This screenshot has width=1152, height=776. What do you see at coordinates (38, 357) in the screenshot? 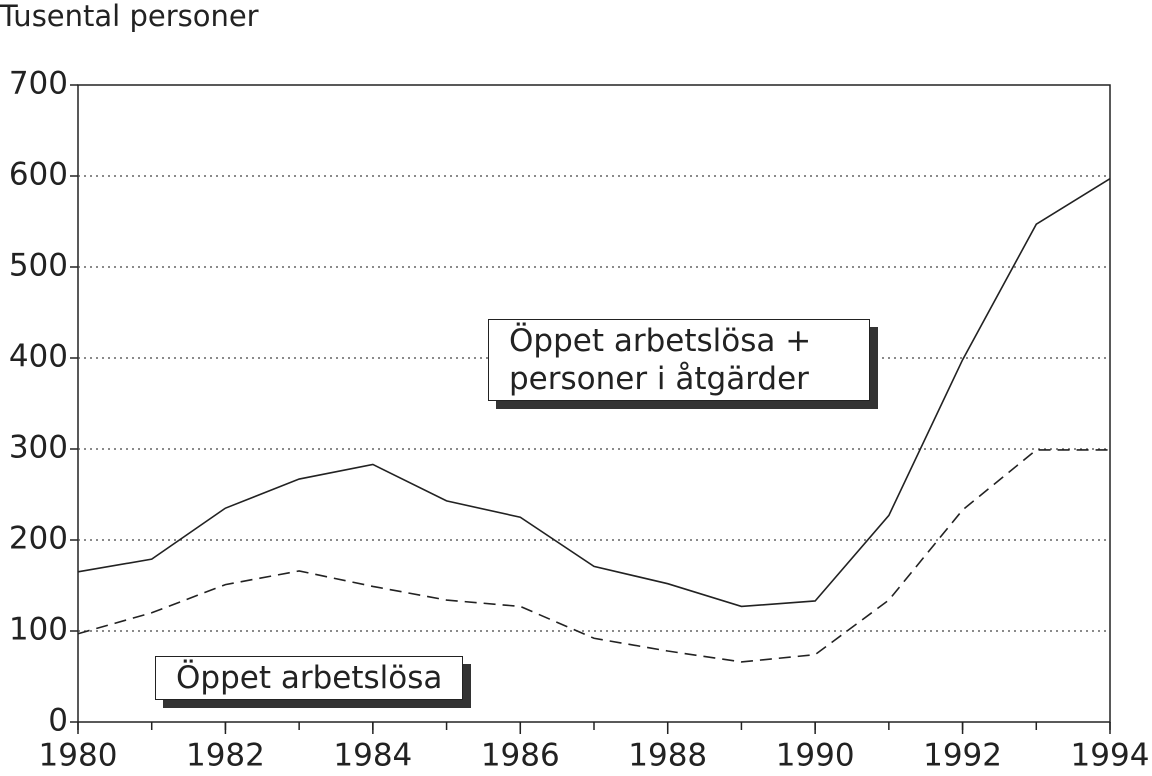
I see `y-tick-label: 400` at bounding box center [38, 357].